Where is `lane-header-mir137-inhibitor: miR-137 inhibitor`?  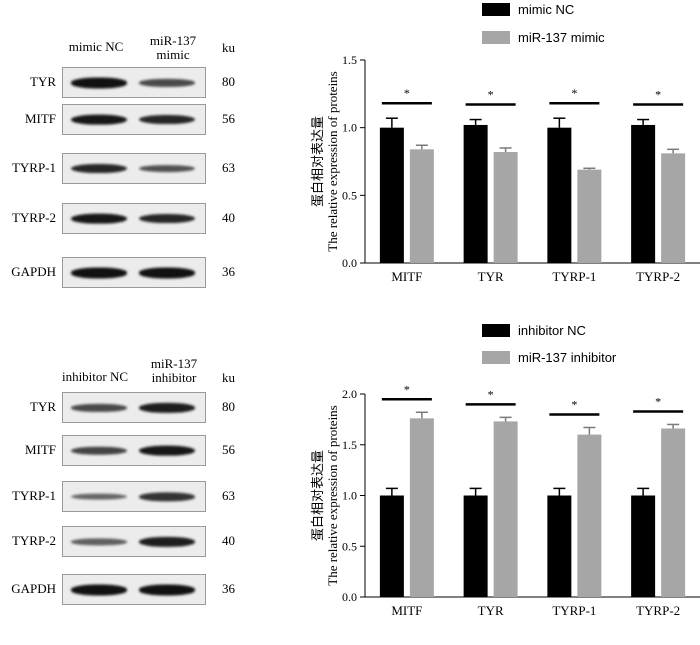 lane-header-mir137-inhibitor: miR-137 inhibitor is located at coordinates (174, 370).